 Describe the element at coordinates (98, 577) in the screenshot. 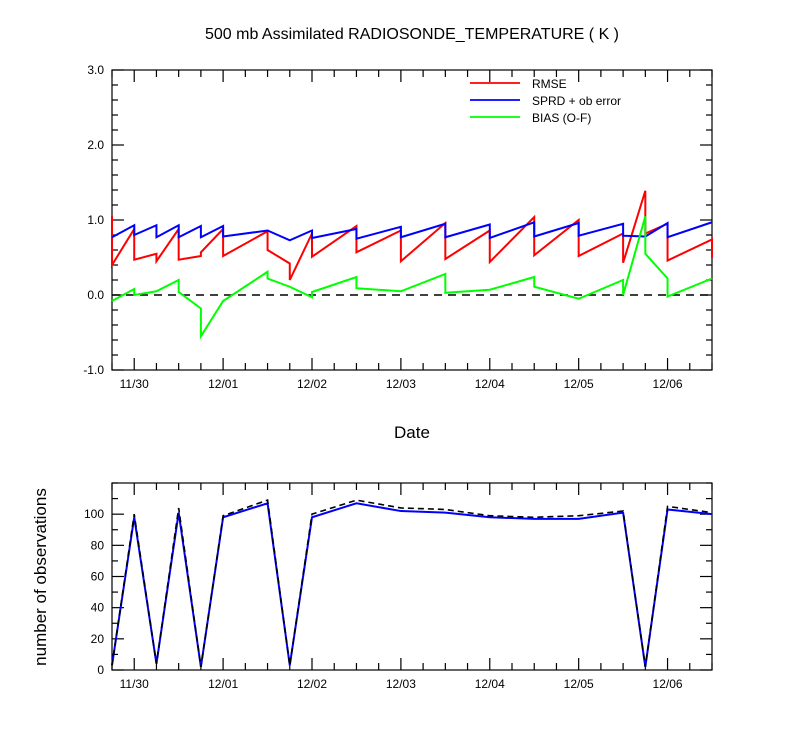

I see `bottom-y-tick-label: 60` at that location.